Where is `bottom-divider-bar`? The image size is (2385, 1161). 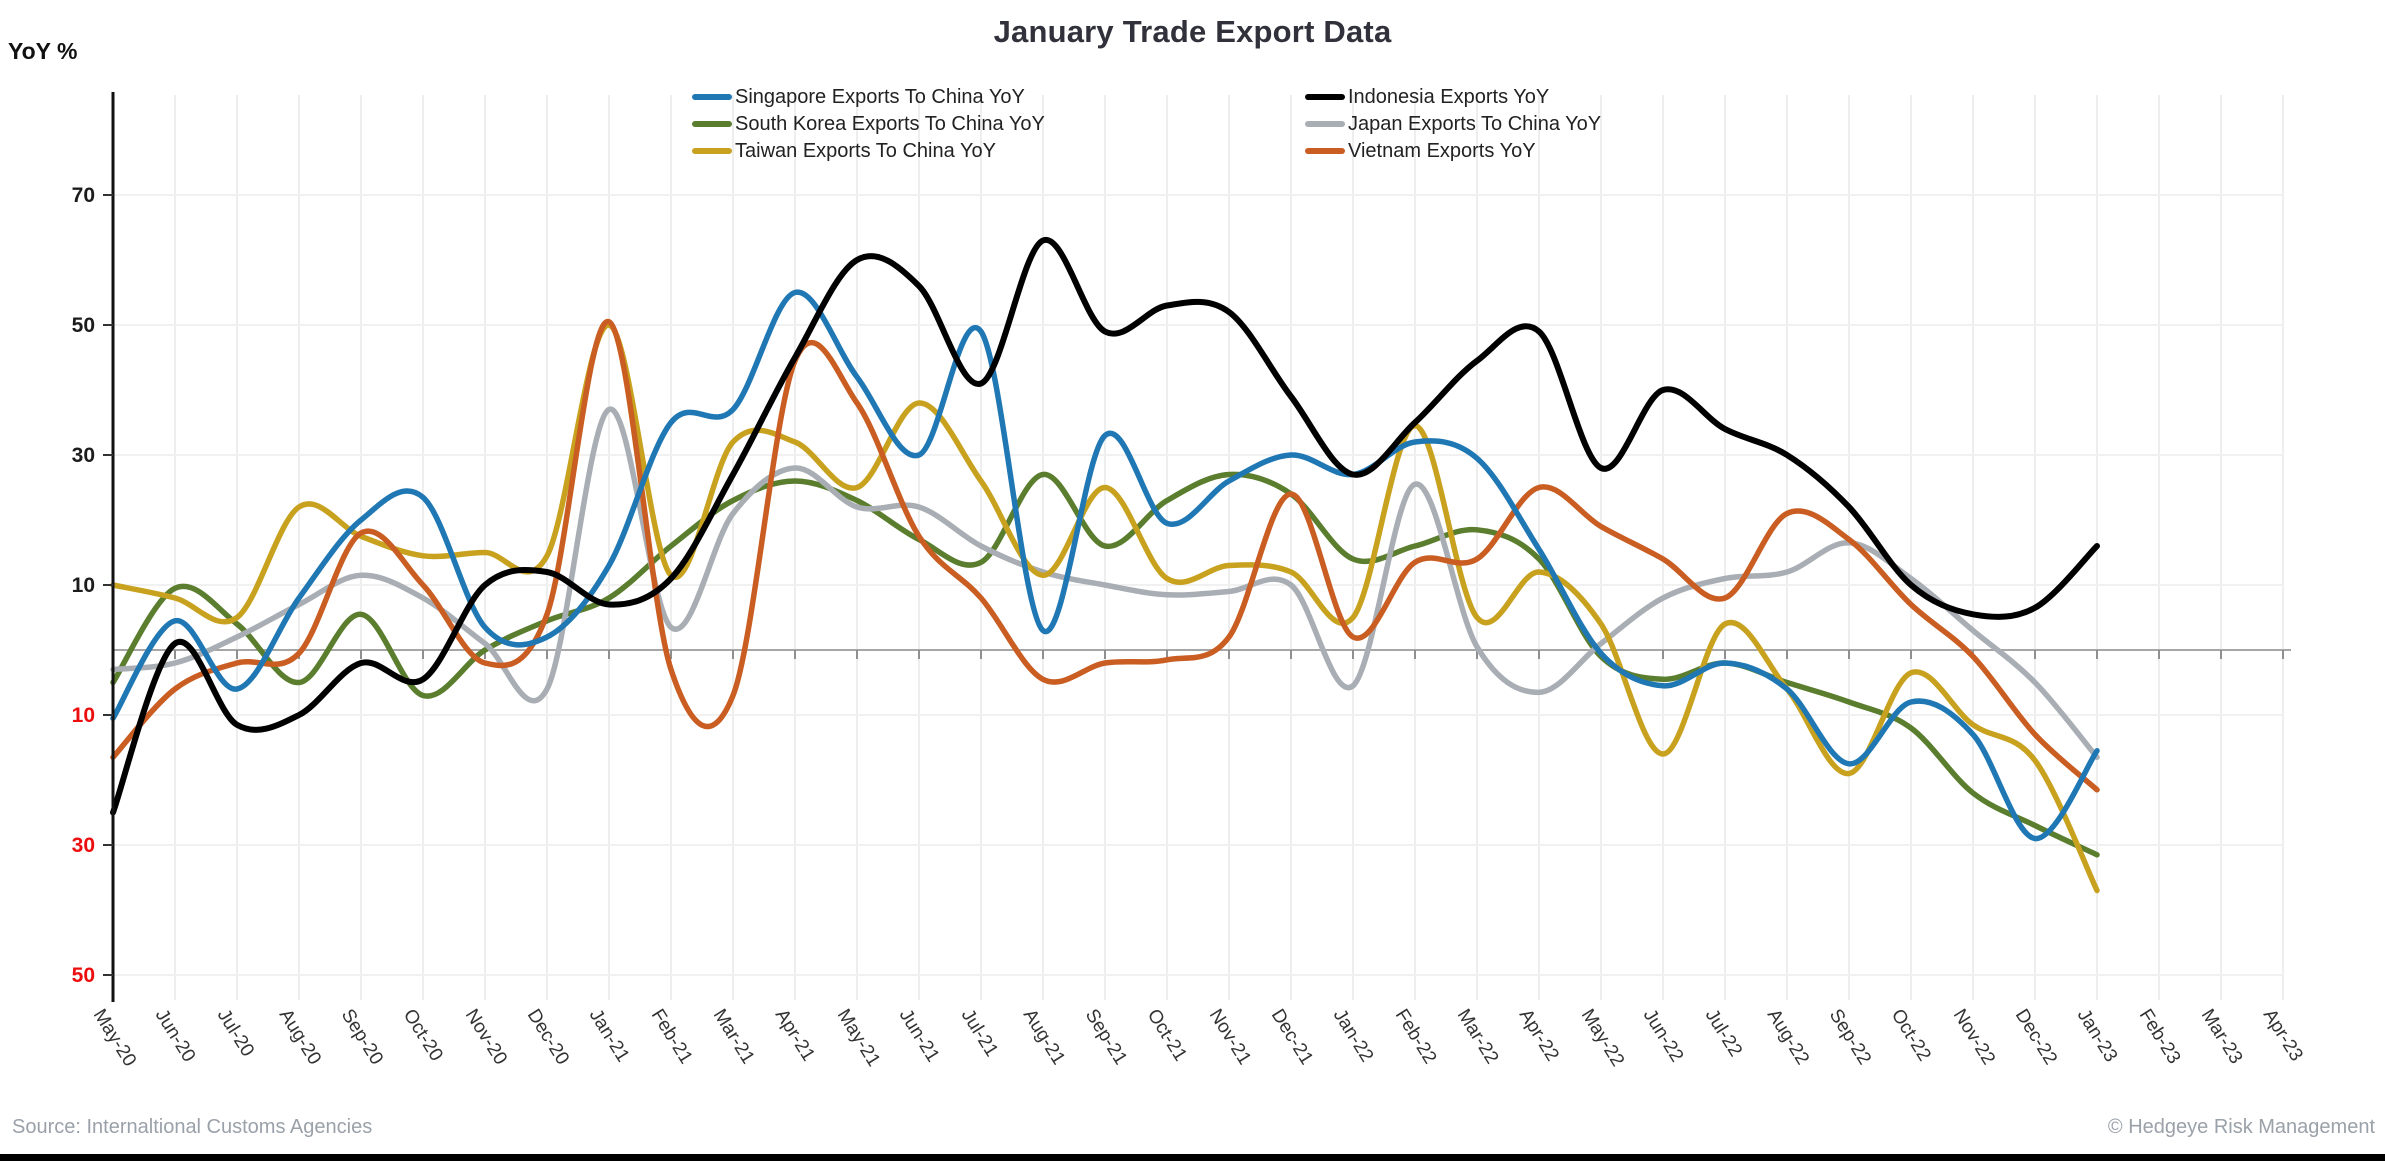 bottom-divider-bar is located at coordinates (1192, 1157).